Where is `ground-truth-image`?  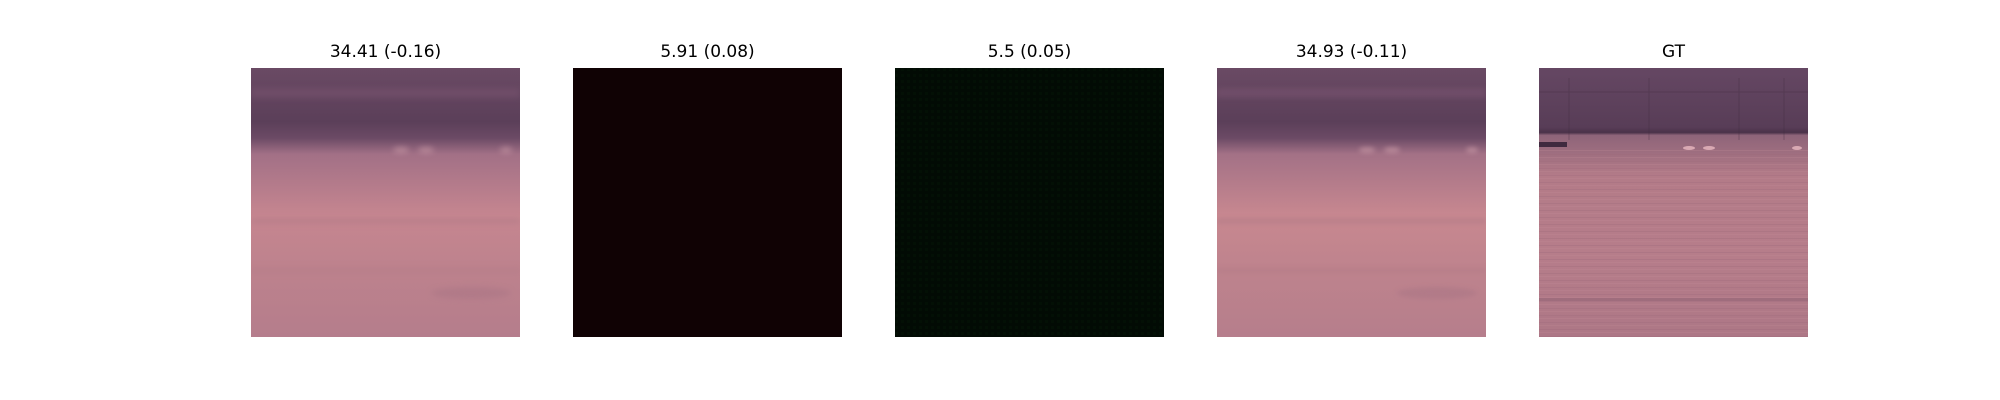
ground-truth-image is located at coordinates (1673, 202).